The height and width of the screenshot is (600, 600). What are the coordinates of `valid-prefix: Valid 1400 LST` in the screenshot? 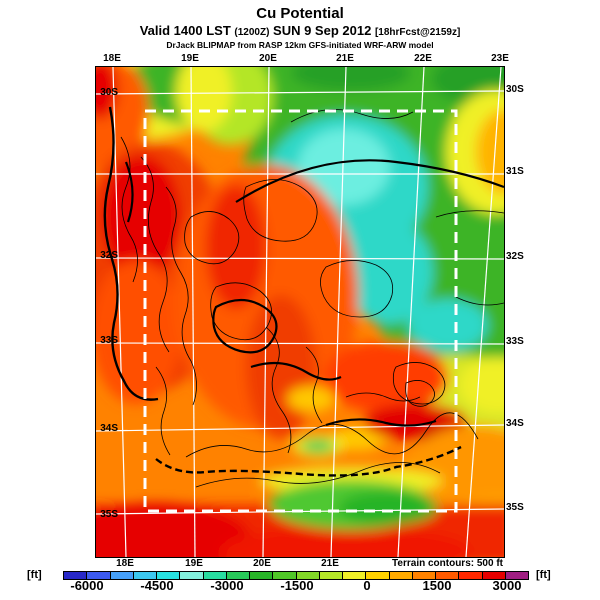 It's located at (185, 30).